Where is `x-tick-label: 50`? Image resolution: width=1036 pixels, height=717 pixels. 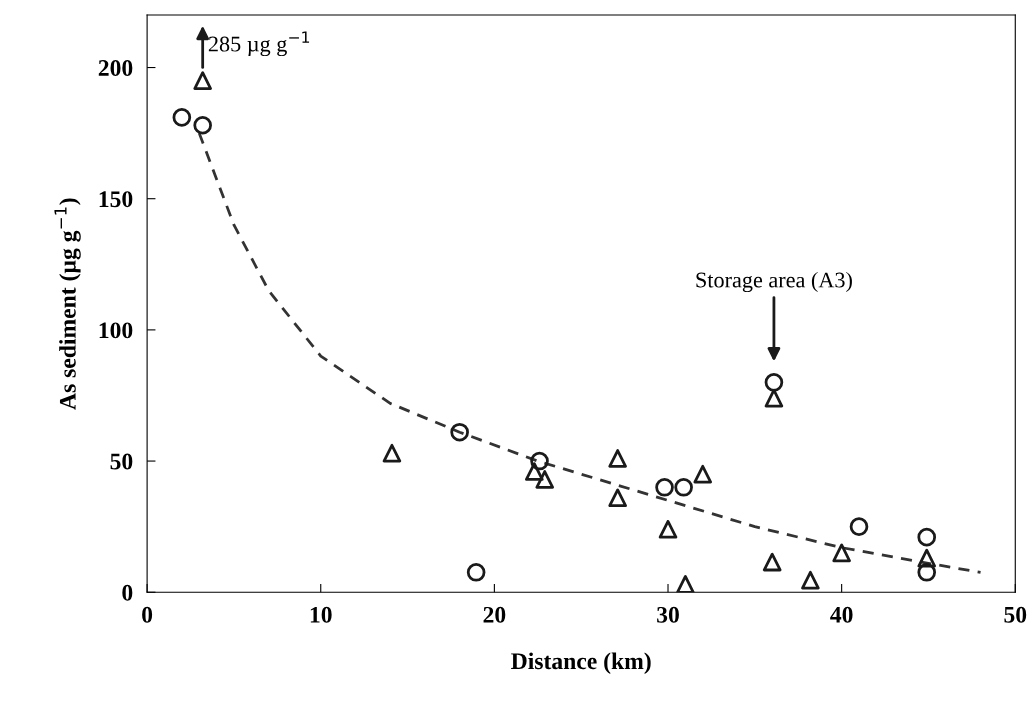 x-tick-label: 50 is located at coordinates (1015, 614).